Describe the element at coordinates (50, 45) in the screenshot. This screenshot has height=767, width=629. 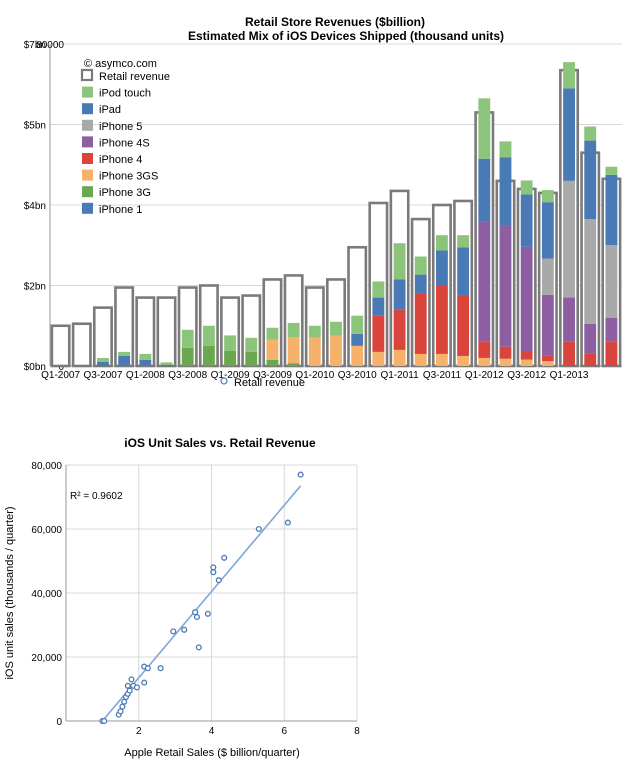
I see `top-right-y-tick-label: 80000` at that location.